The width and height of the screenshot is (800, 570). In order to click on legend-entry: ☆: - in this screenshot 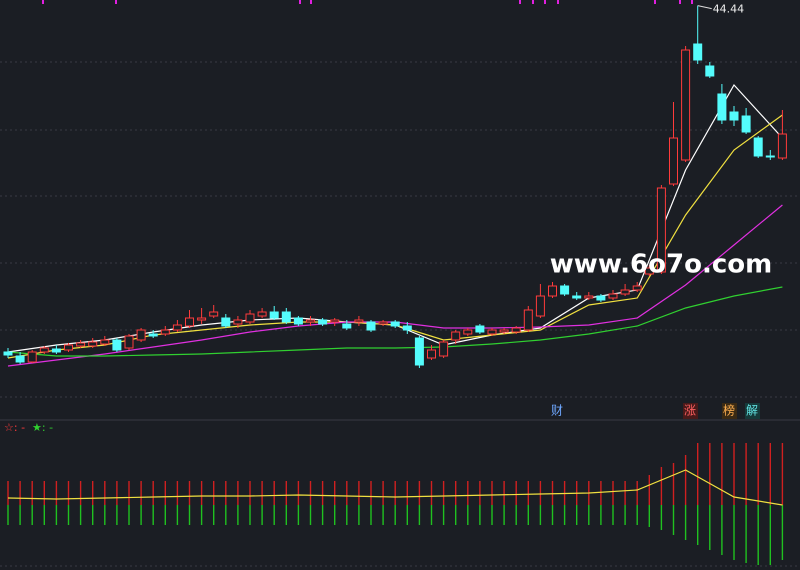, I will do `click(14, 427)`.